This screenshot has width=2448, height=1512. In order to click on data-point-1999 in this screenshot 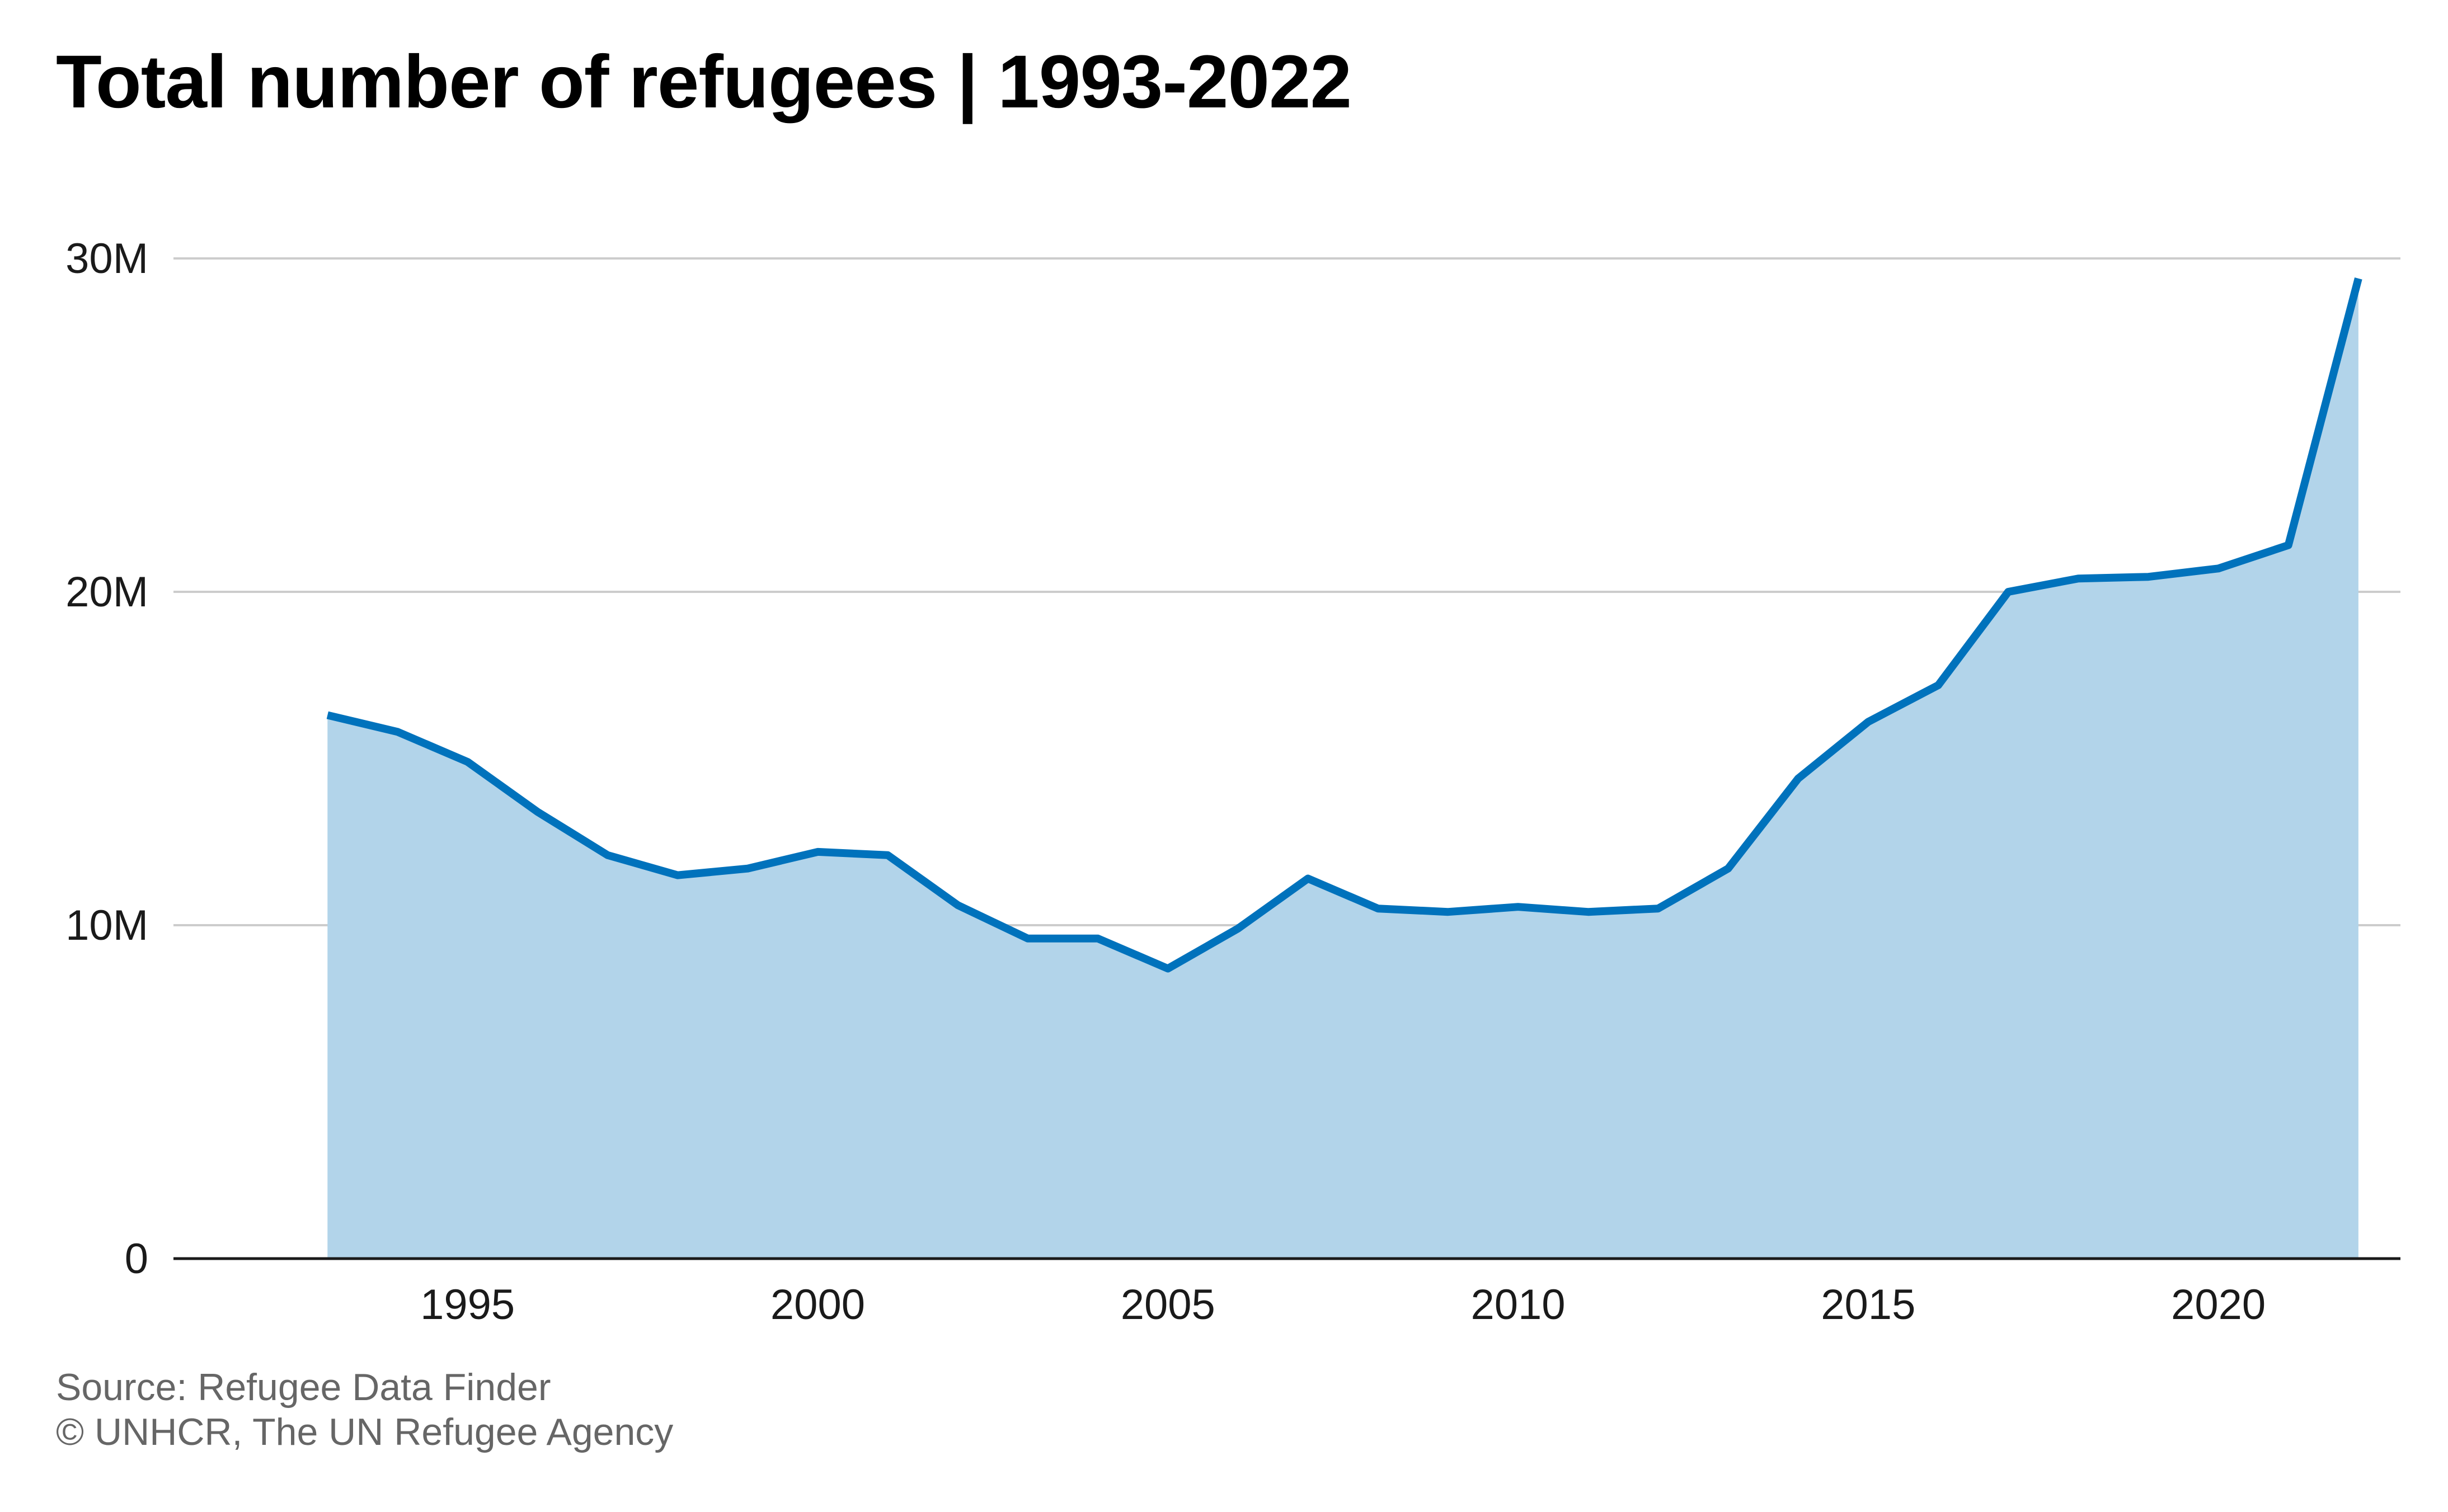, I will do `click(747, 869)`.